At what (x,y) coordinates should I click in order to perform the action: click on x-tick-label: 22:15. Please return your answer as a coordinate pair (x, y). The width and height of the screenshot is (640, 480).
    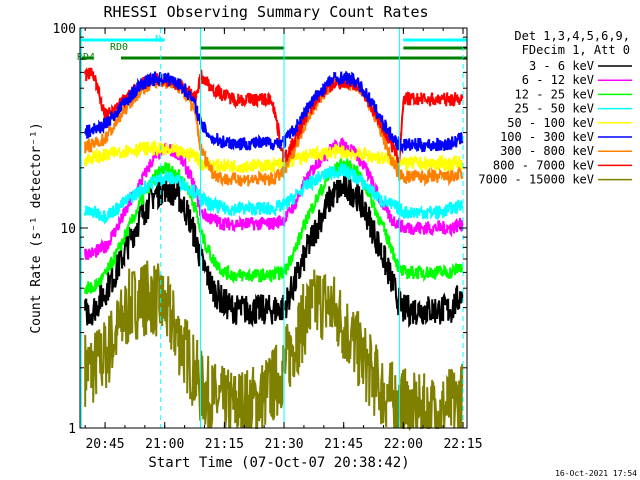
    Looking at the image, I should click on (462, 444).